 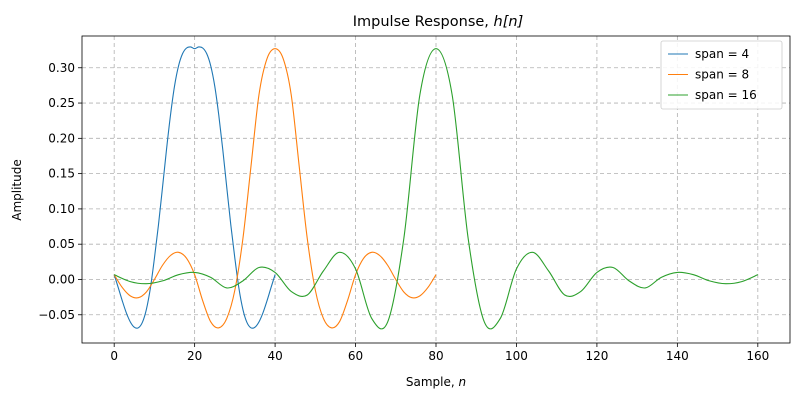 I want to click on x-tick-label: 20, so click(x=194, y=356).